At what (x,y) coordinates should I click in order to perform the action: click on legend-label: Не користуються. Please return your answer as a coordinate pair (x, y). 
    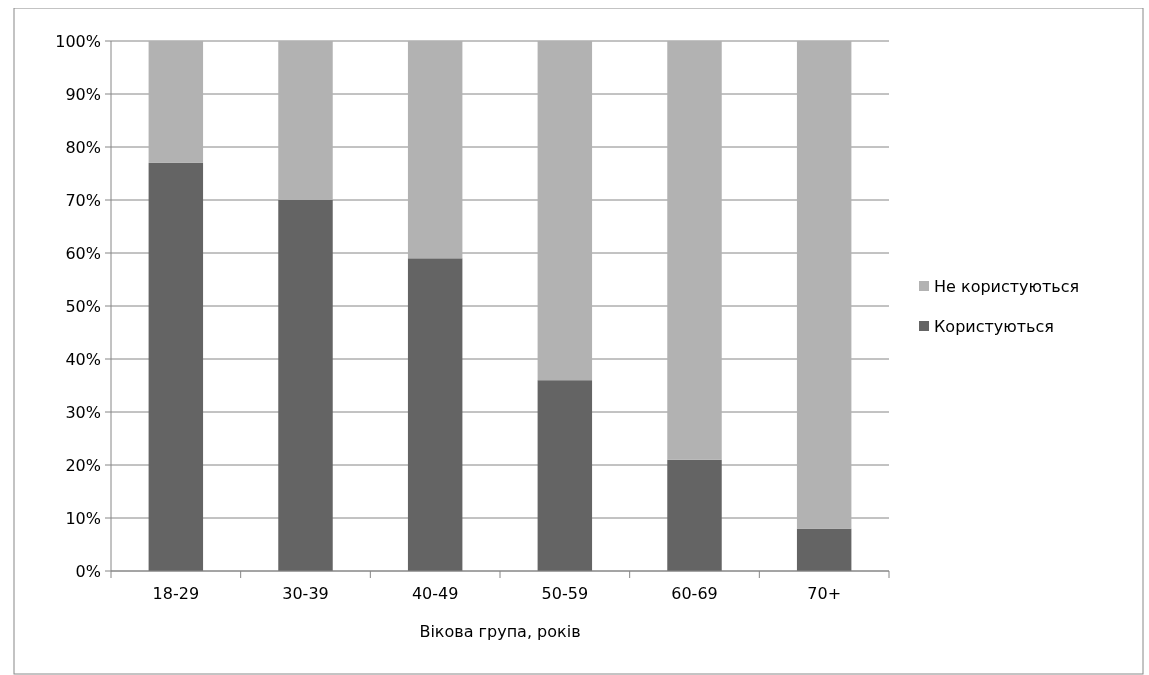
    Looking at the image, I should click on (1007, 286).